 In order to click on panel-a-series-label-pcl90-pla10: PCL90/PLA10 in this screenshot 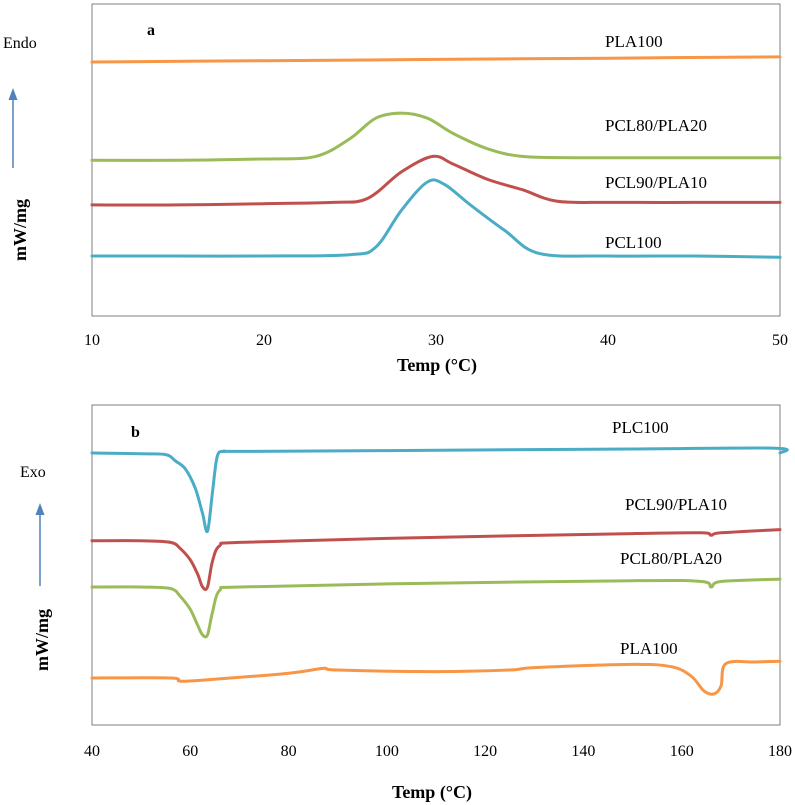, I will do `click(656, 182)`.